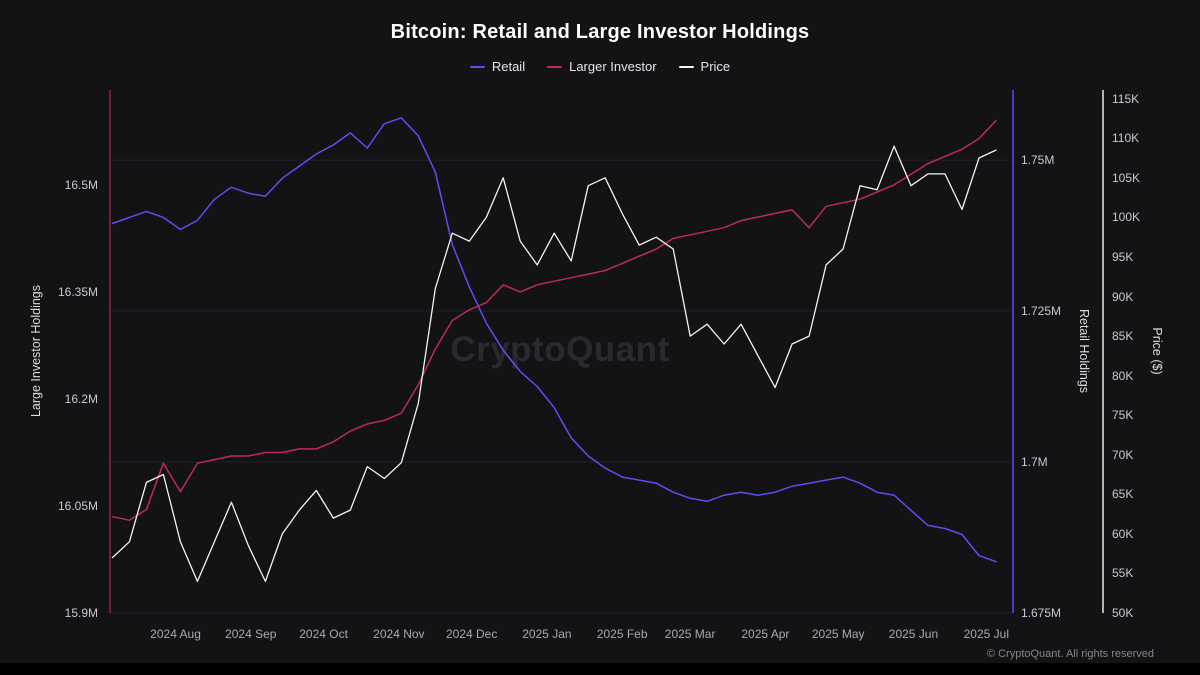  What do you see at coordinates (715, 66) in the screenshot?
I see `legend-label-price: Price` at bounding box center [715, 66].